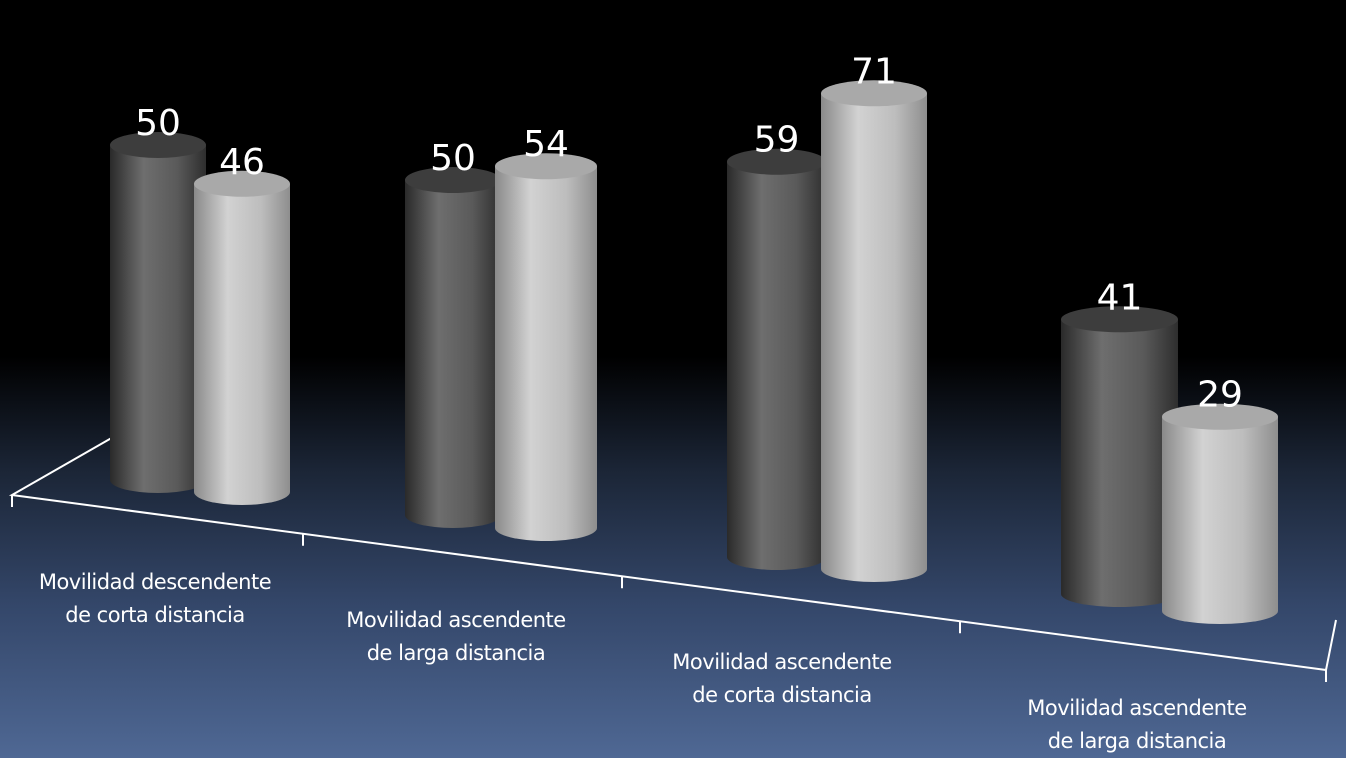 This screenshot has width=1346, height=758. Describe the element at coordinates (1120, 297) in the screenshot. I see `data-label: 41` at that location.